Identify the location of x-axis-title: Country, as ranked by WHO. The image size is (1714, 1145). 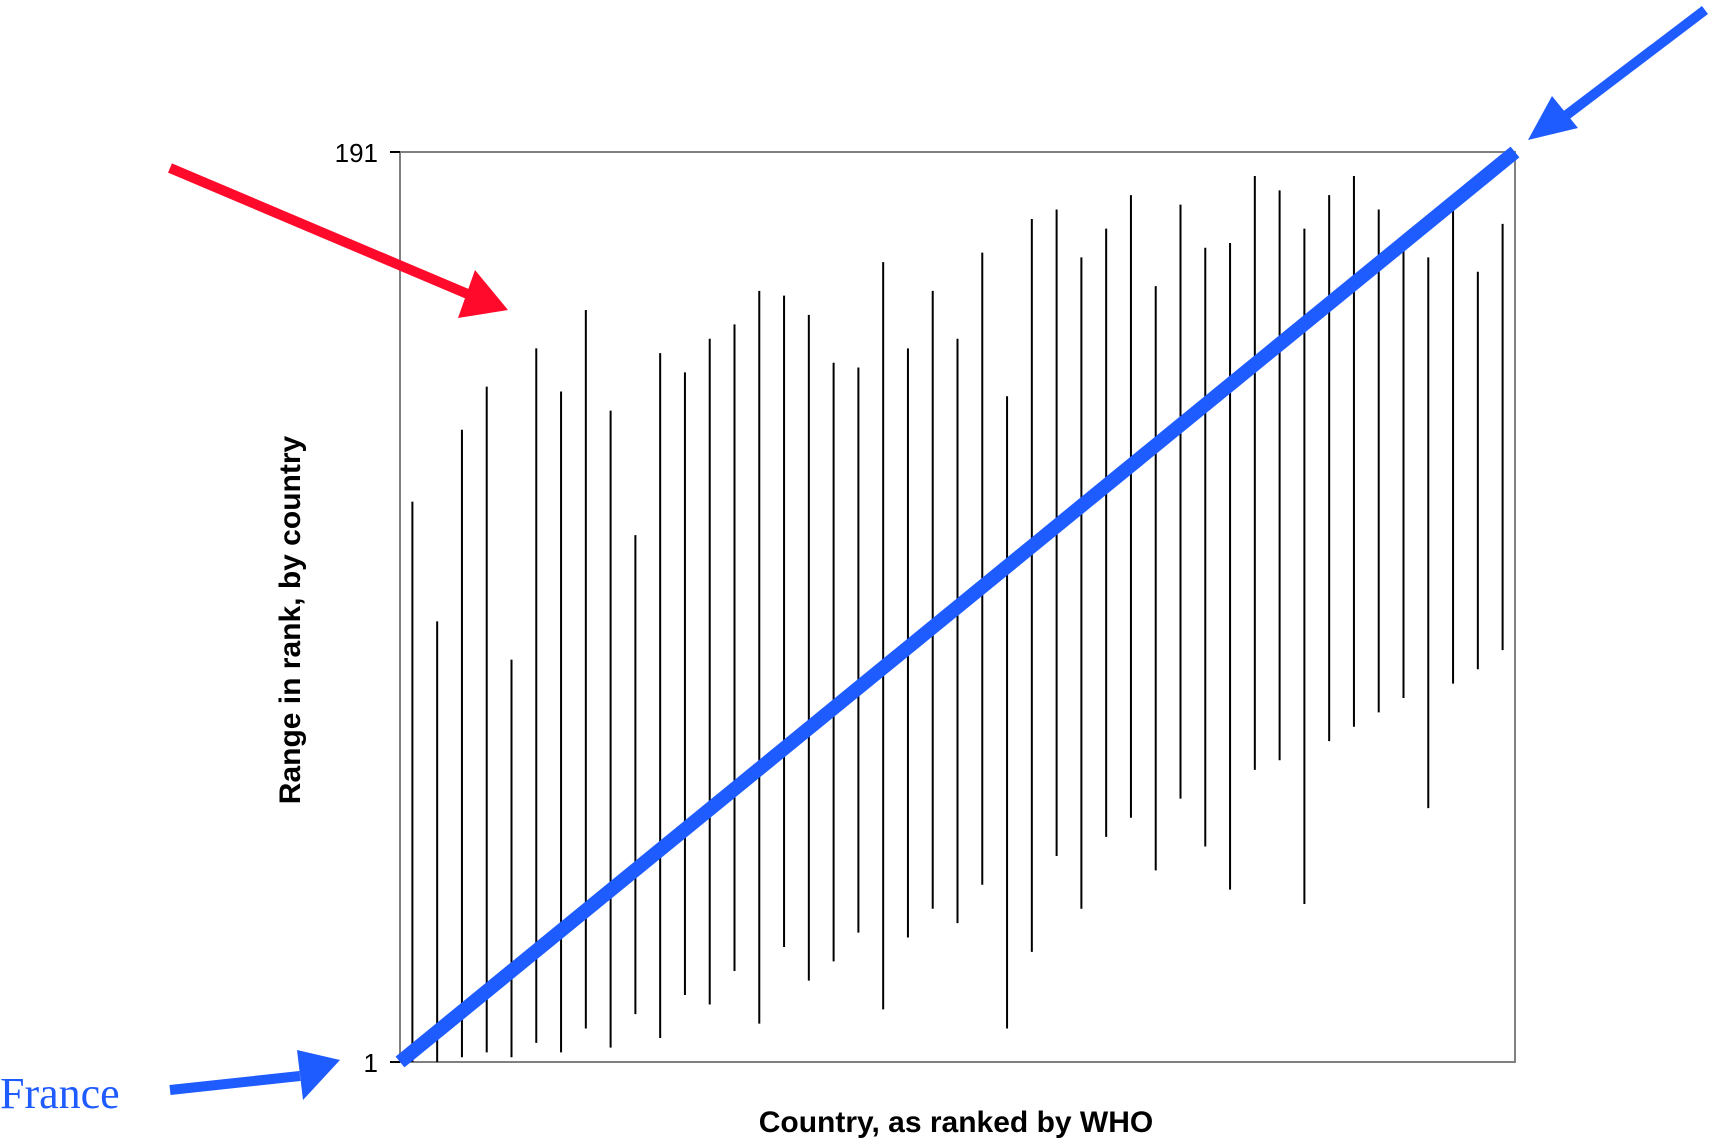
(956, 1122).